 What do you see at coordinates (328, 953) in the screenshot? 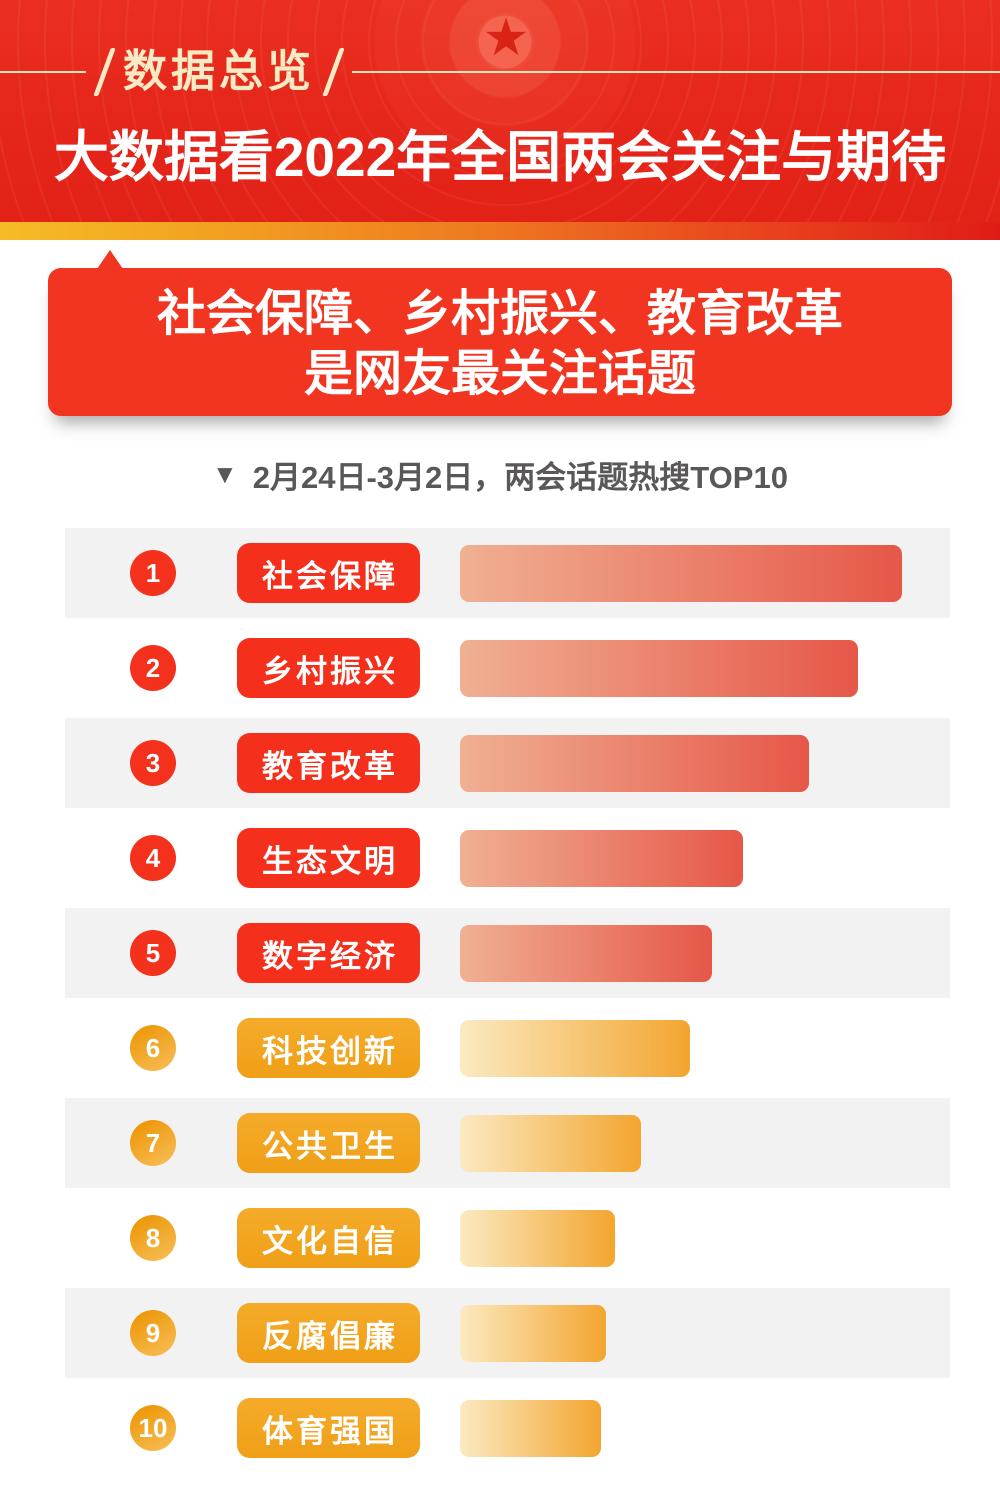
I see `topic-label: 数字经济` at bounding box center [328, 953].